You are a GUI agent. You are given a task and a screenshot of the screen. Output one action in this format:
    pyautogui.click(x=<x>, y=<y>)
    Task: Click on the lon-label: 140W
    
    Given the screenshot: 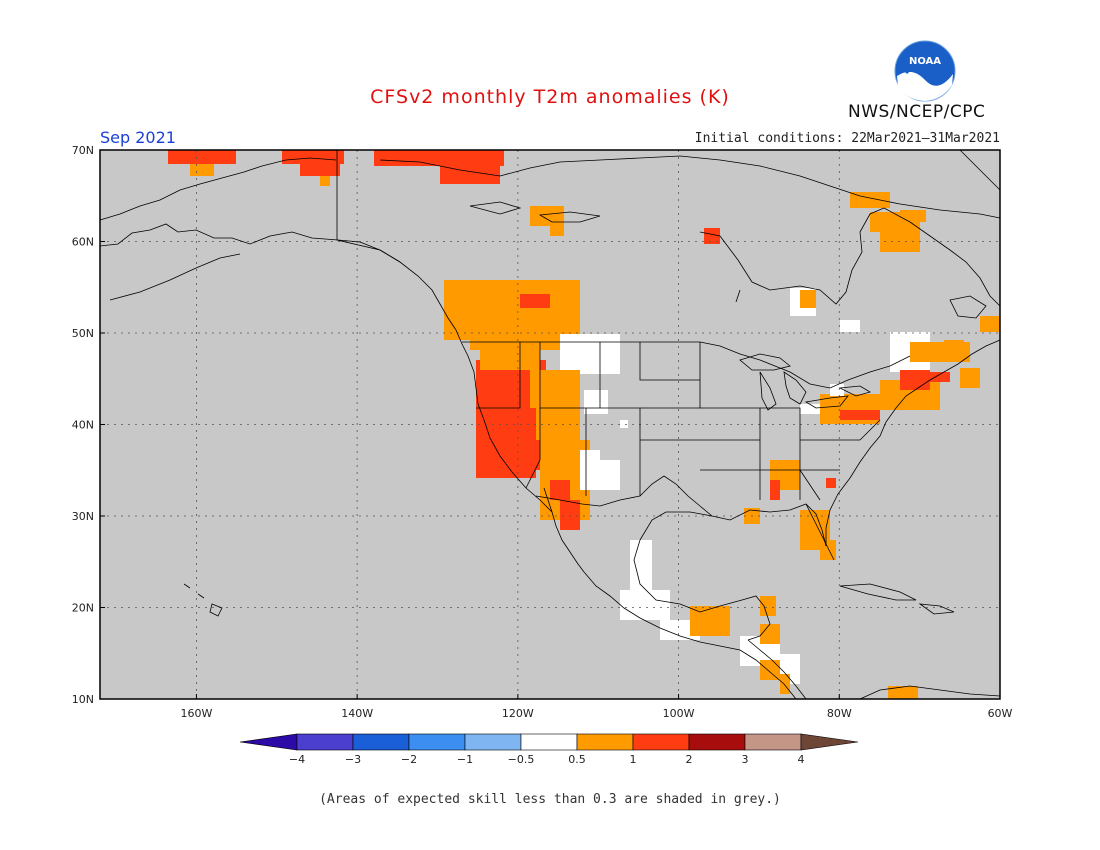 What is the action you would take?
    pyautogui.click(x=357, y=713)
    